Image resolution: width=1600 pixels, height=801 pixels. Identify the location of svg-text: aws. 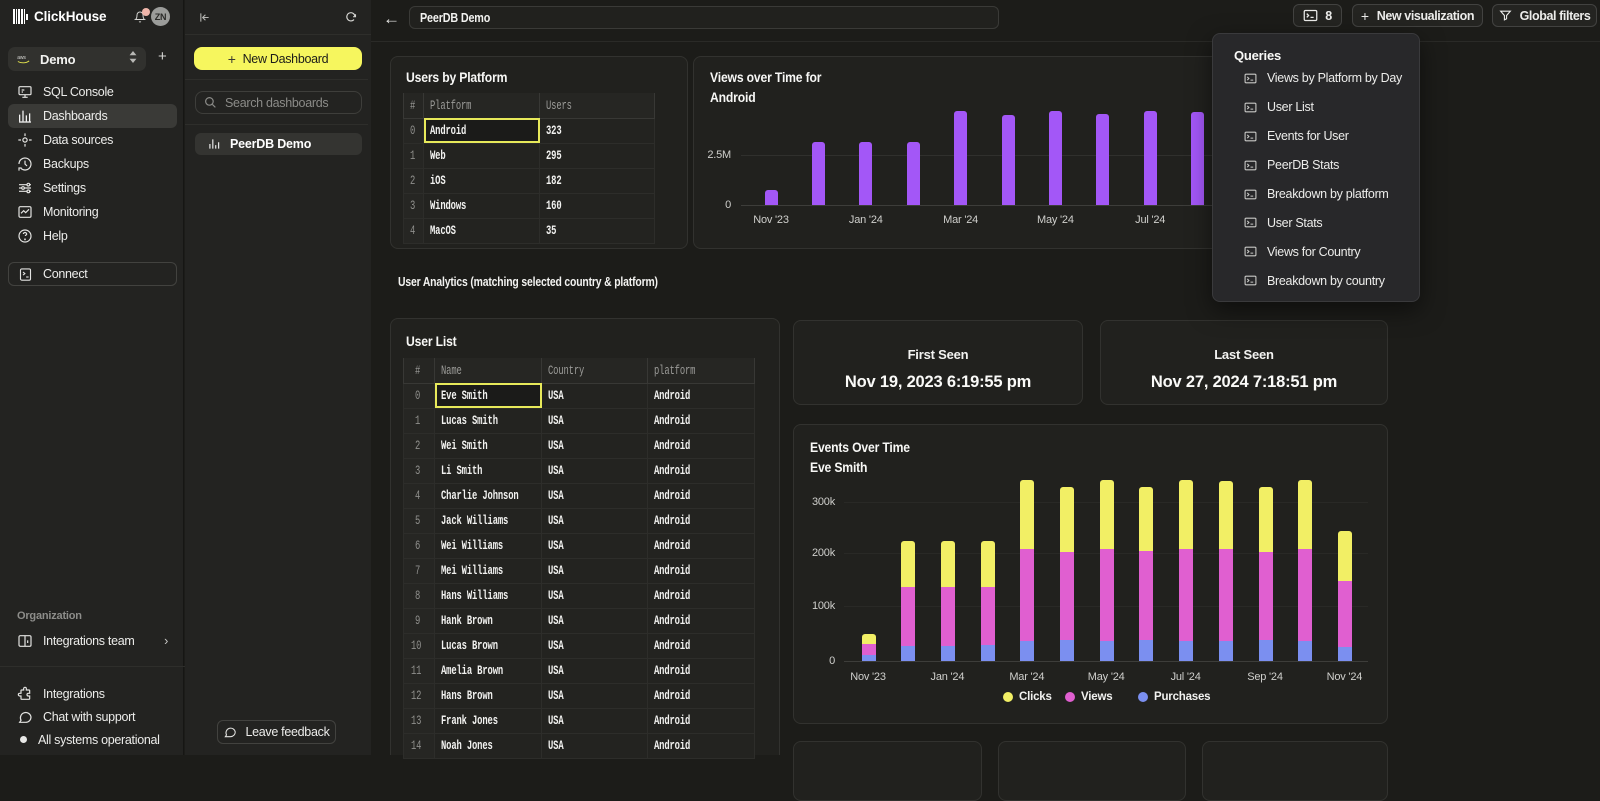
(21, 58).